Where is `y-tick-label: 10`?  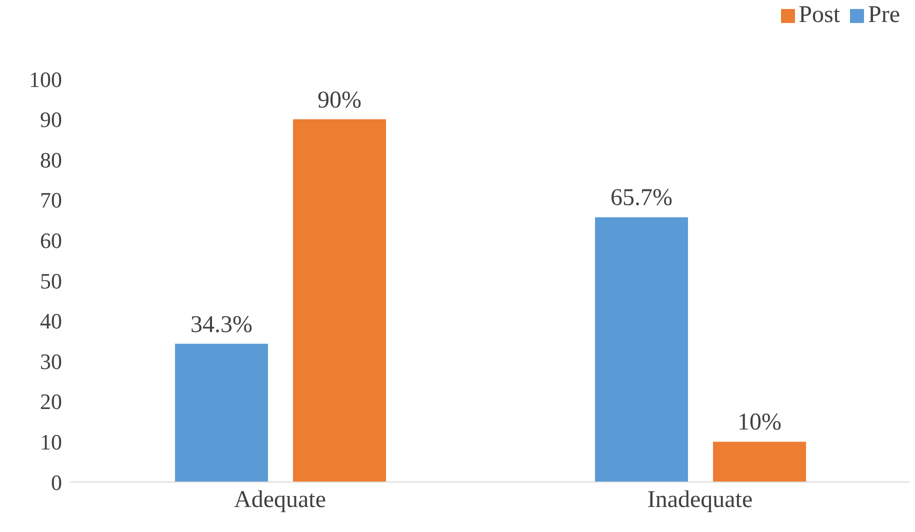
y-tick-label: 10 is located at coordinates (51, 442).